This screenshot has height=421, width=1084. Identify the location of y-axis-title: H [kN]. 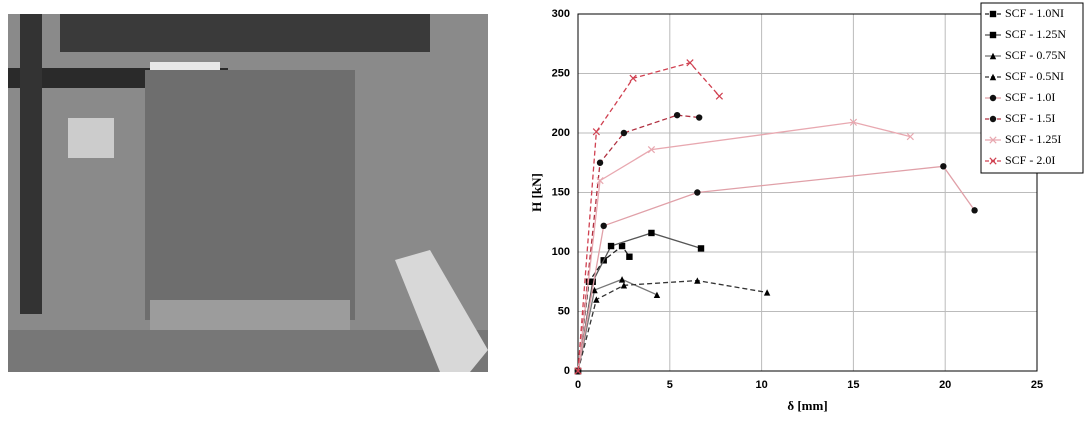
(536, 192).